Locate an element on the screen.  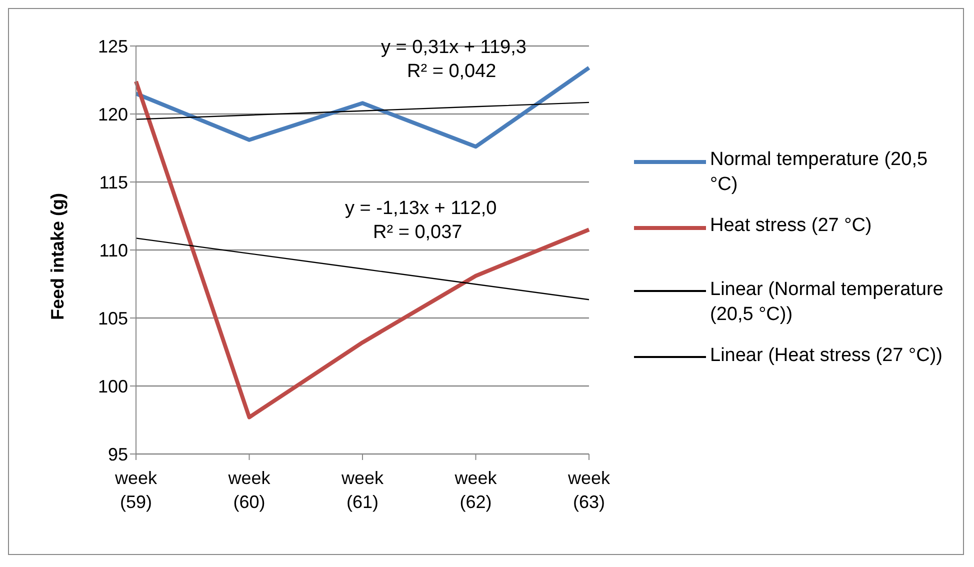
y-tick-label: 115 is located at coordinates (113, 182).